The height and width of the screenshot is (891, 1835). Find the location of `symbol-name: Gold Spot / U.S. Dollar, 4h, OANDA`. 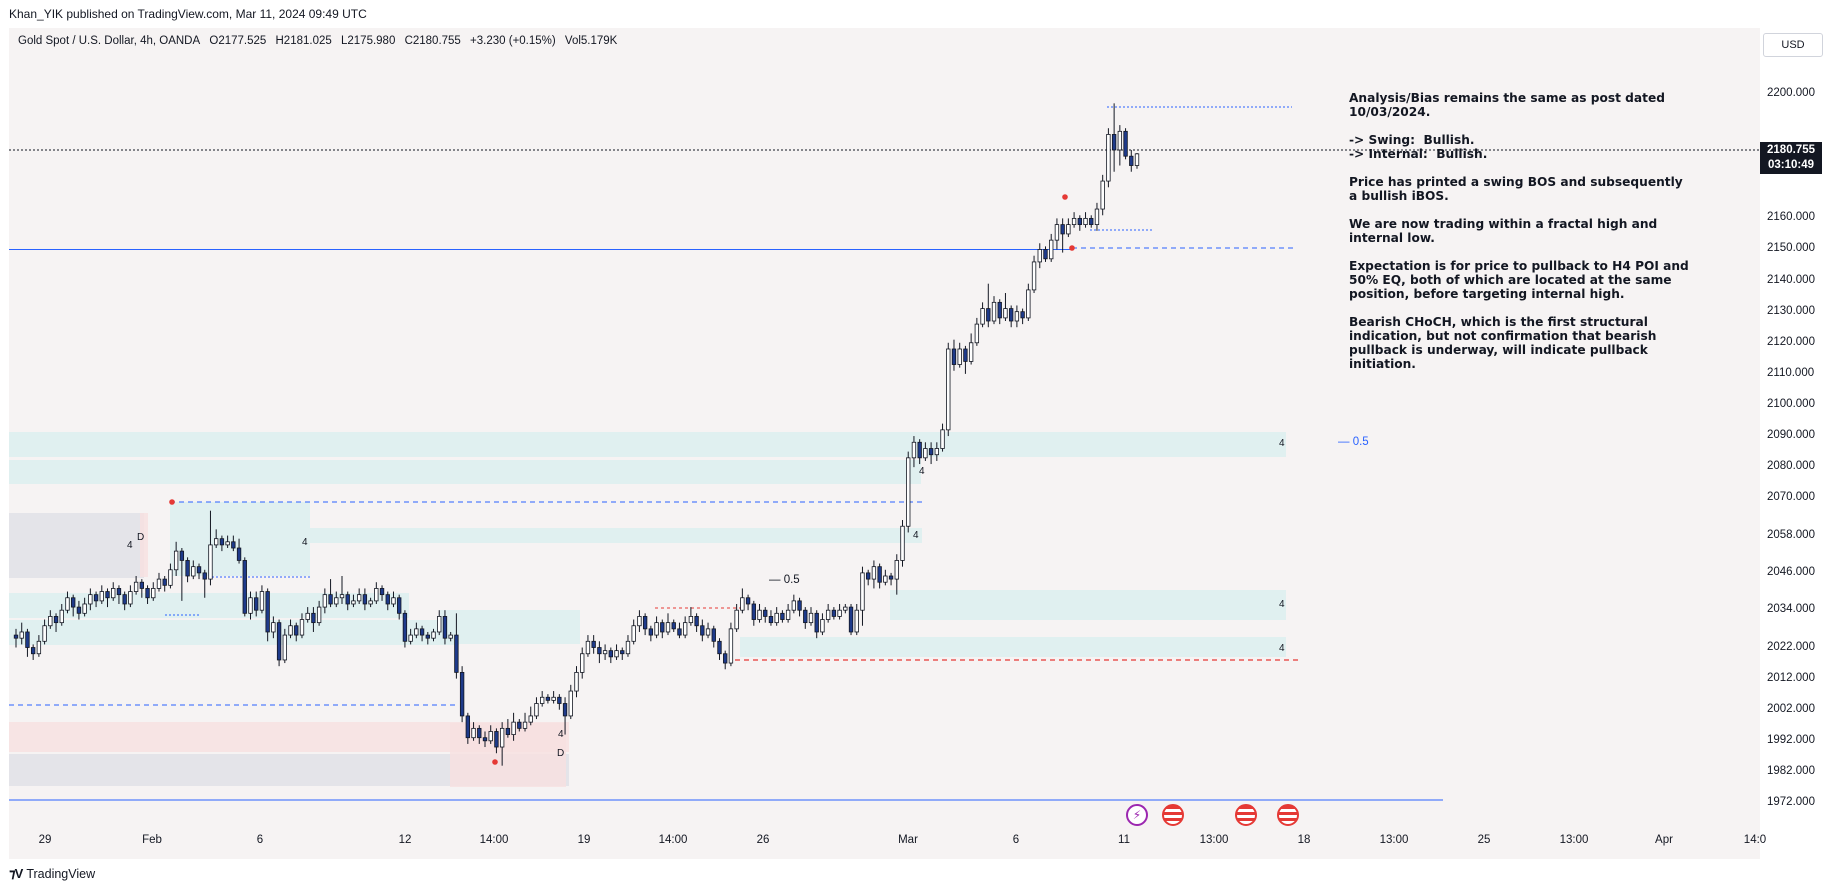

symbol-name: Gold Spot / U.S. Dollar, 4h, OANDA is located at coordinates (109, 41).